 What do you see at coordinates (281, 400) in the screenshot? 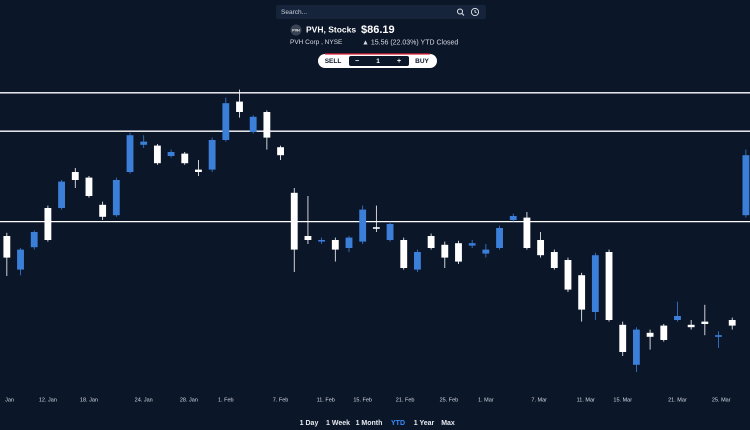
I see `x-tick-label: 7. Feb` at bounding box center [281, 400].